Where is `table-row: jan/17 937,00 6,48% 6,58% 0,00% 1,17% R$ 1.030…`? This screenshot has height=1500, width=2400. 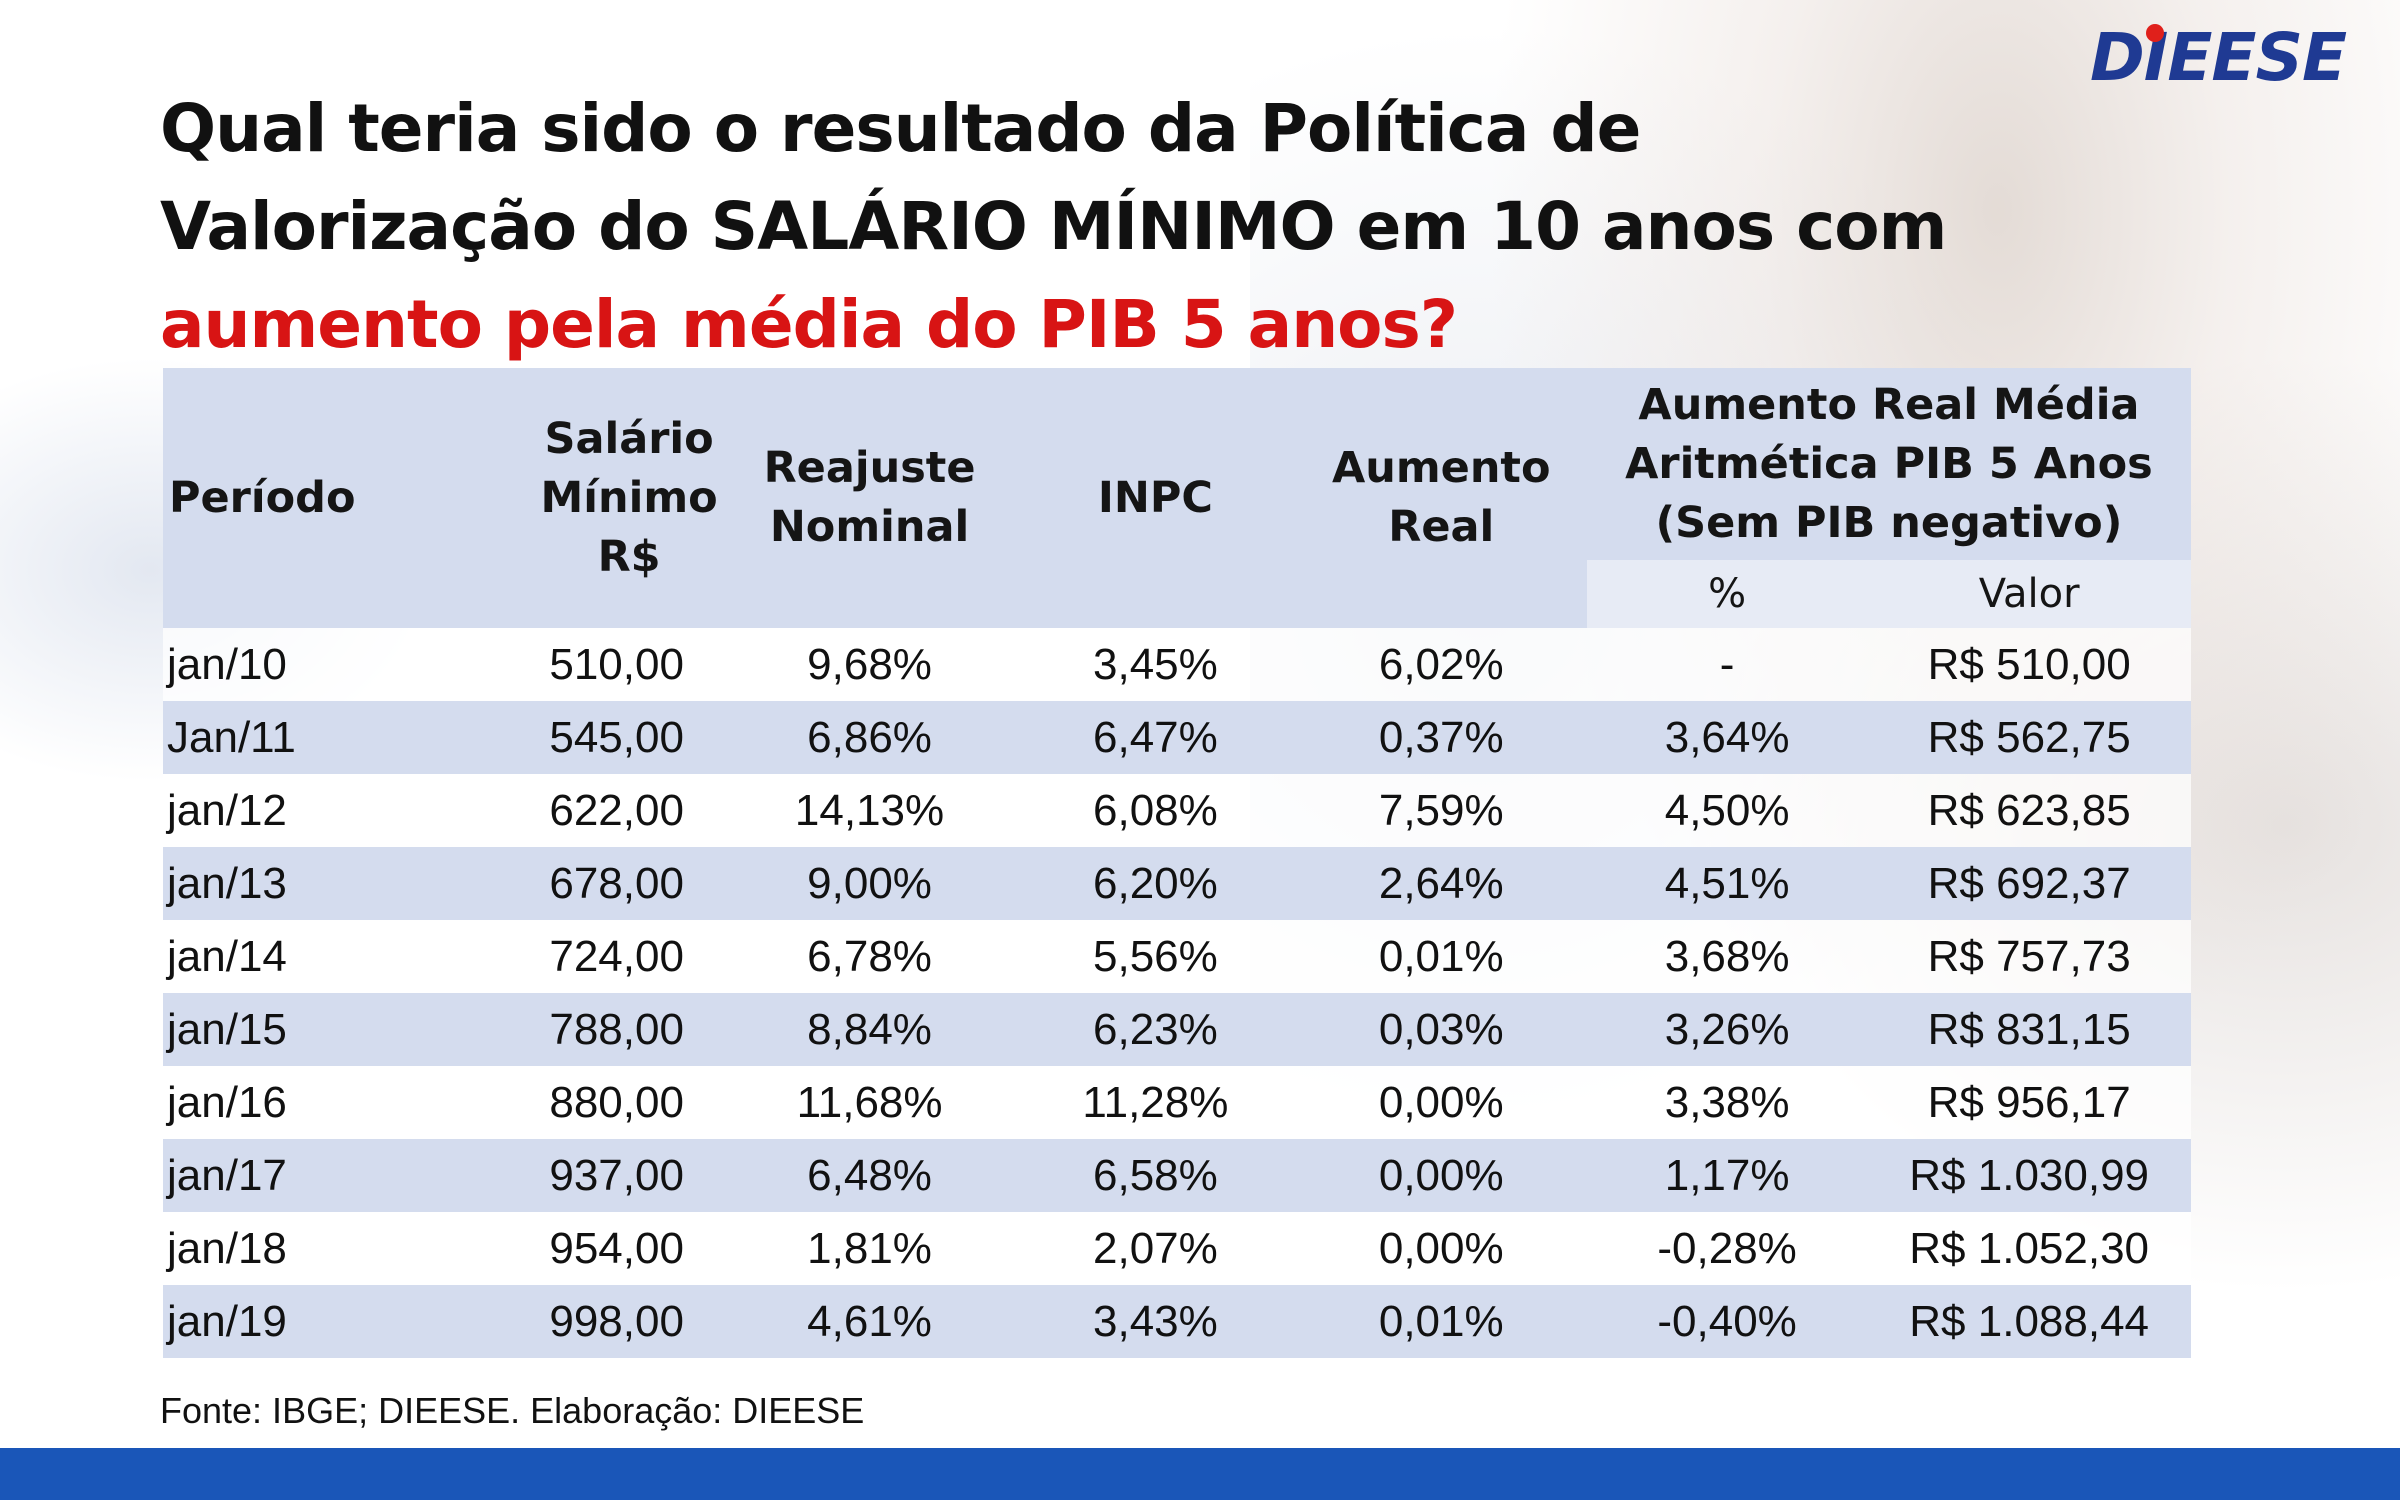 table-row: jan/17 937,00 6,48% 6,58% 0,00% 1,17% R$ 1.030… is located at coordinates (1177, 1175).